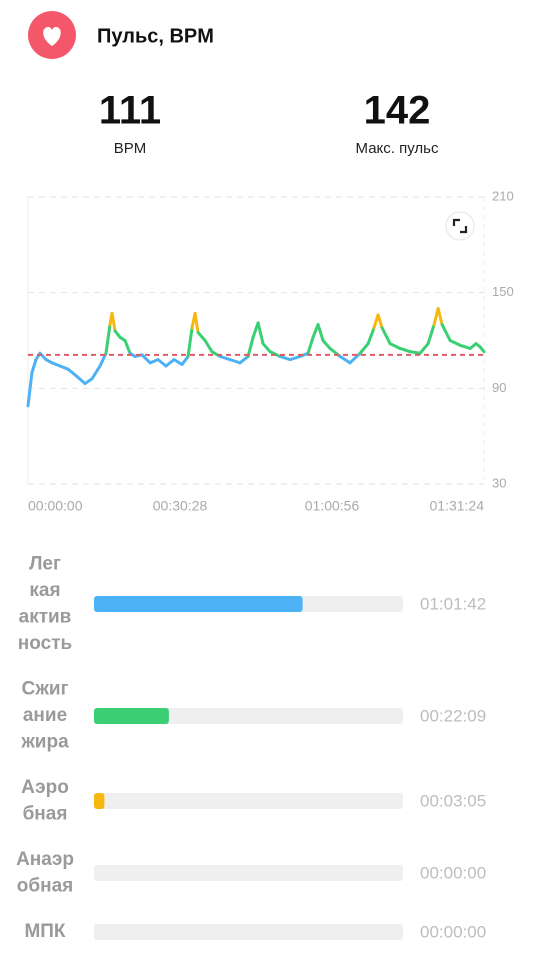 This screenshot has width=540, height=979. I want to click on stat-value: 142, so click(397, 111).